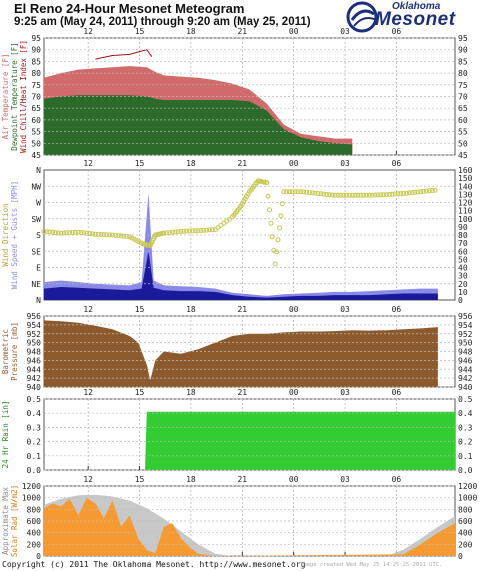  I want to click on y-tick-label-right: 0.3, so click(465, 427).